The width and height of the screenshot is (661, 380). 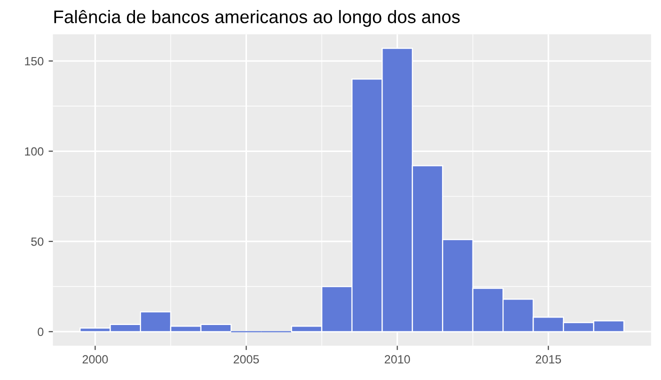 What do you see at coordinates (95, 359) in the screenshot?
I see `x-tick-label: 2000` at bounding box center [95, 359].